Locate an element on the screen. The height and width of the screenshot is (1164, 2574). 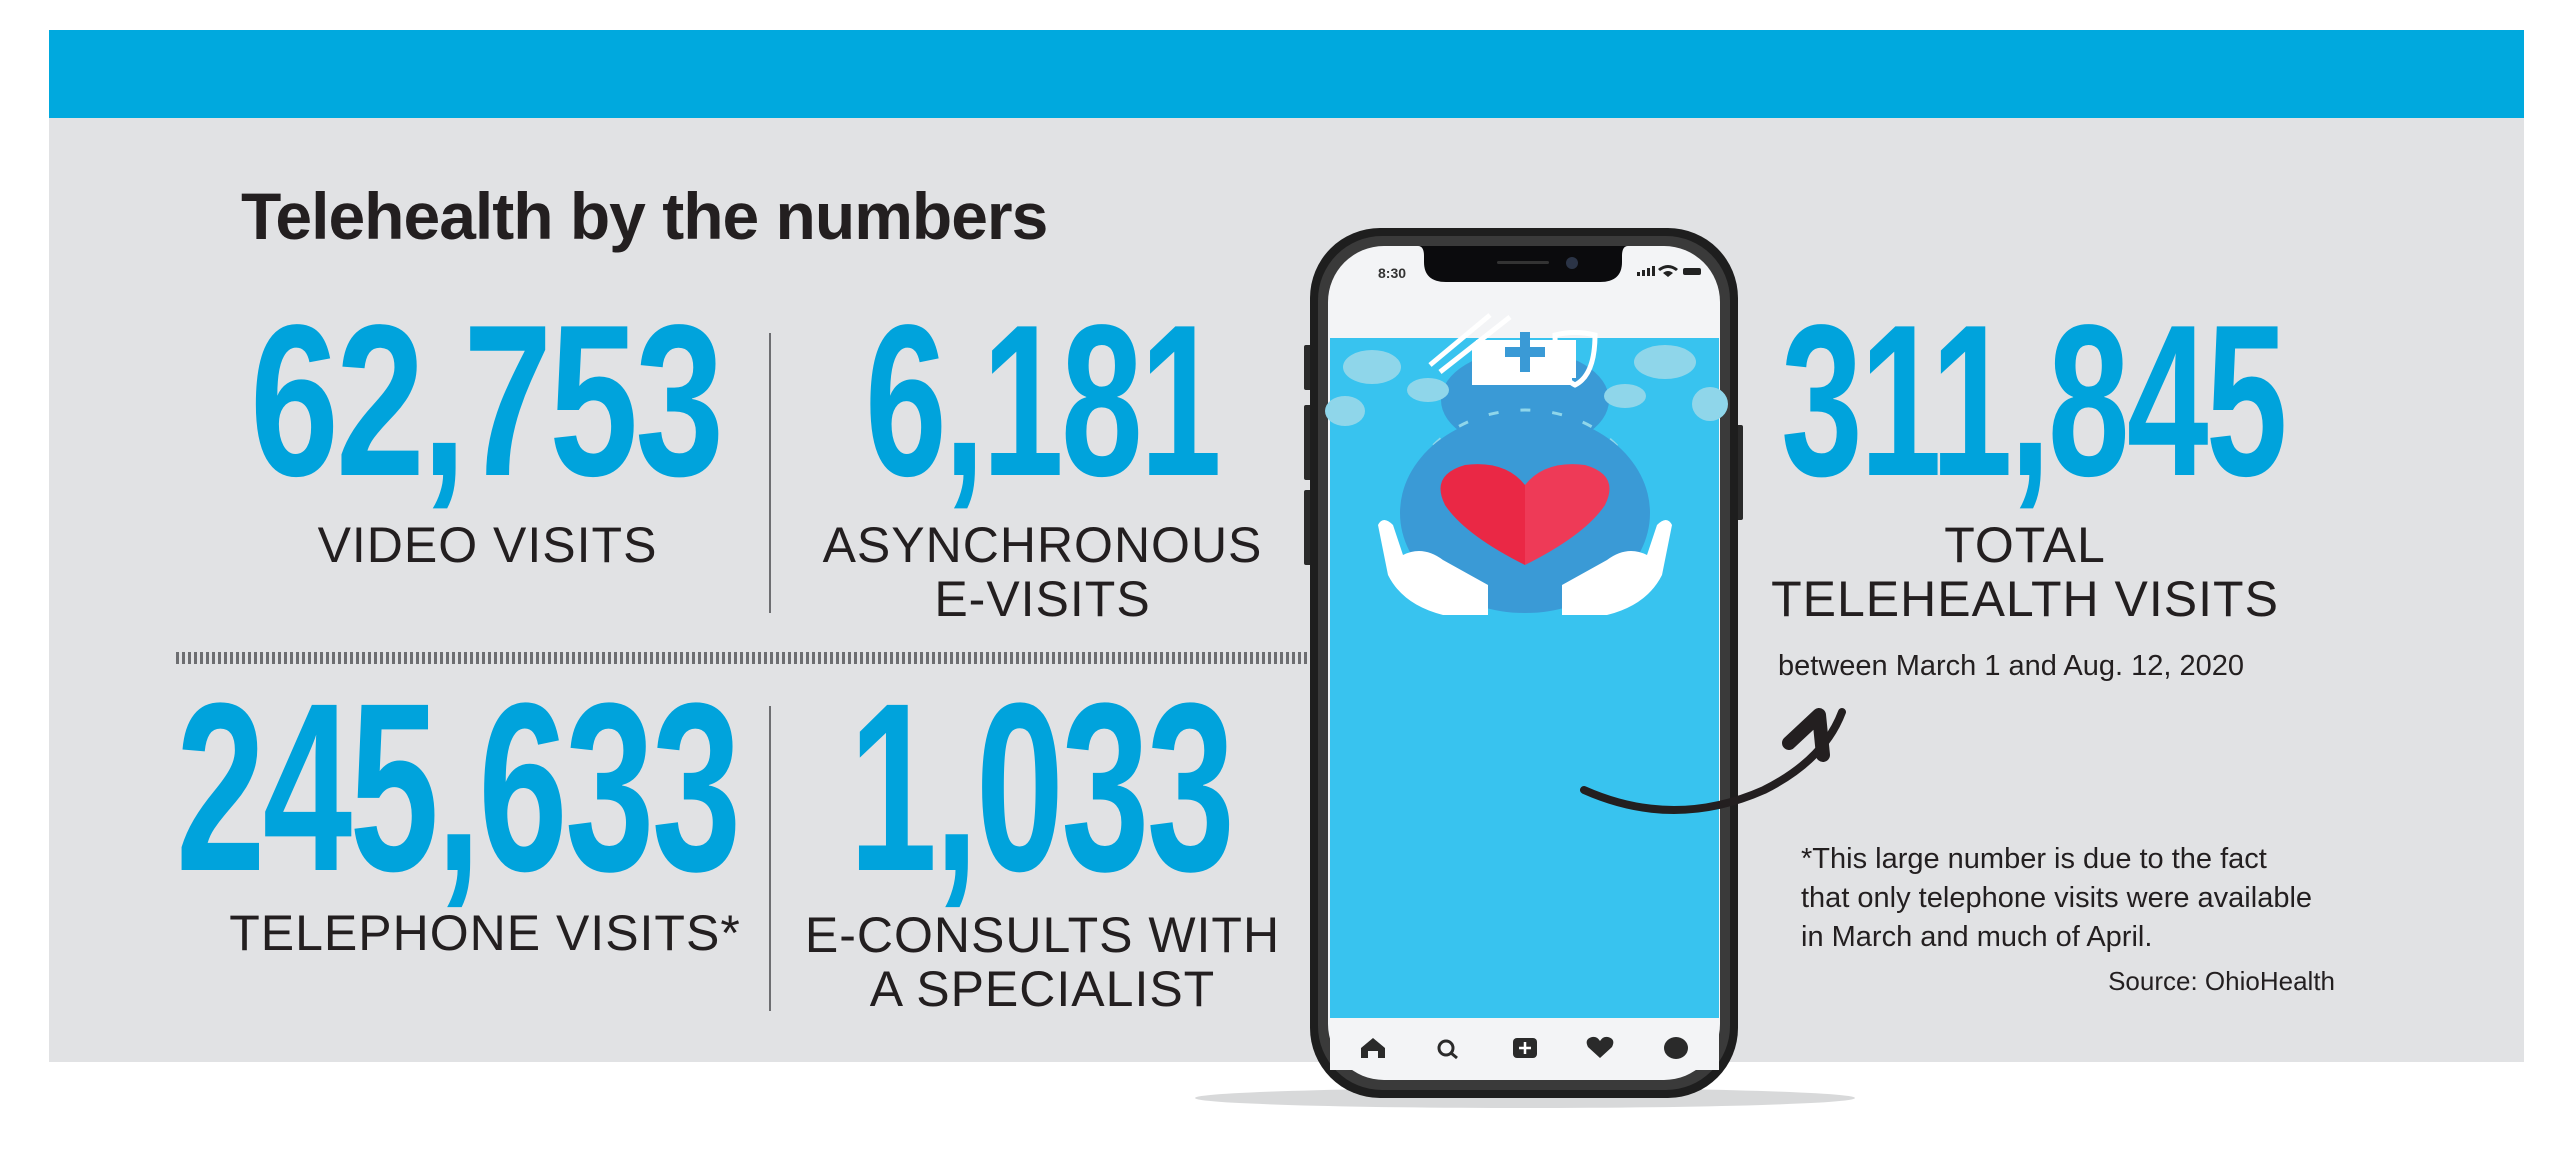
video-visits-number: 62,753 is located at coordinates (487, 400).